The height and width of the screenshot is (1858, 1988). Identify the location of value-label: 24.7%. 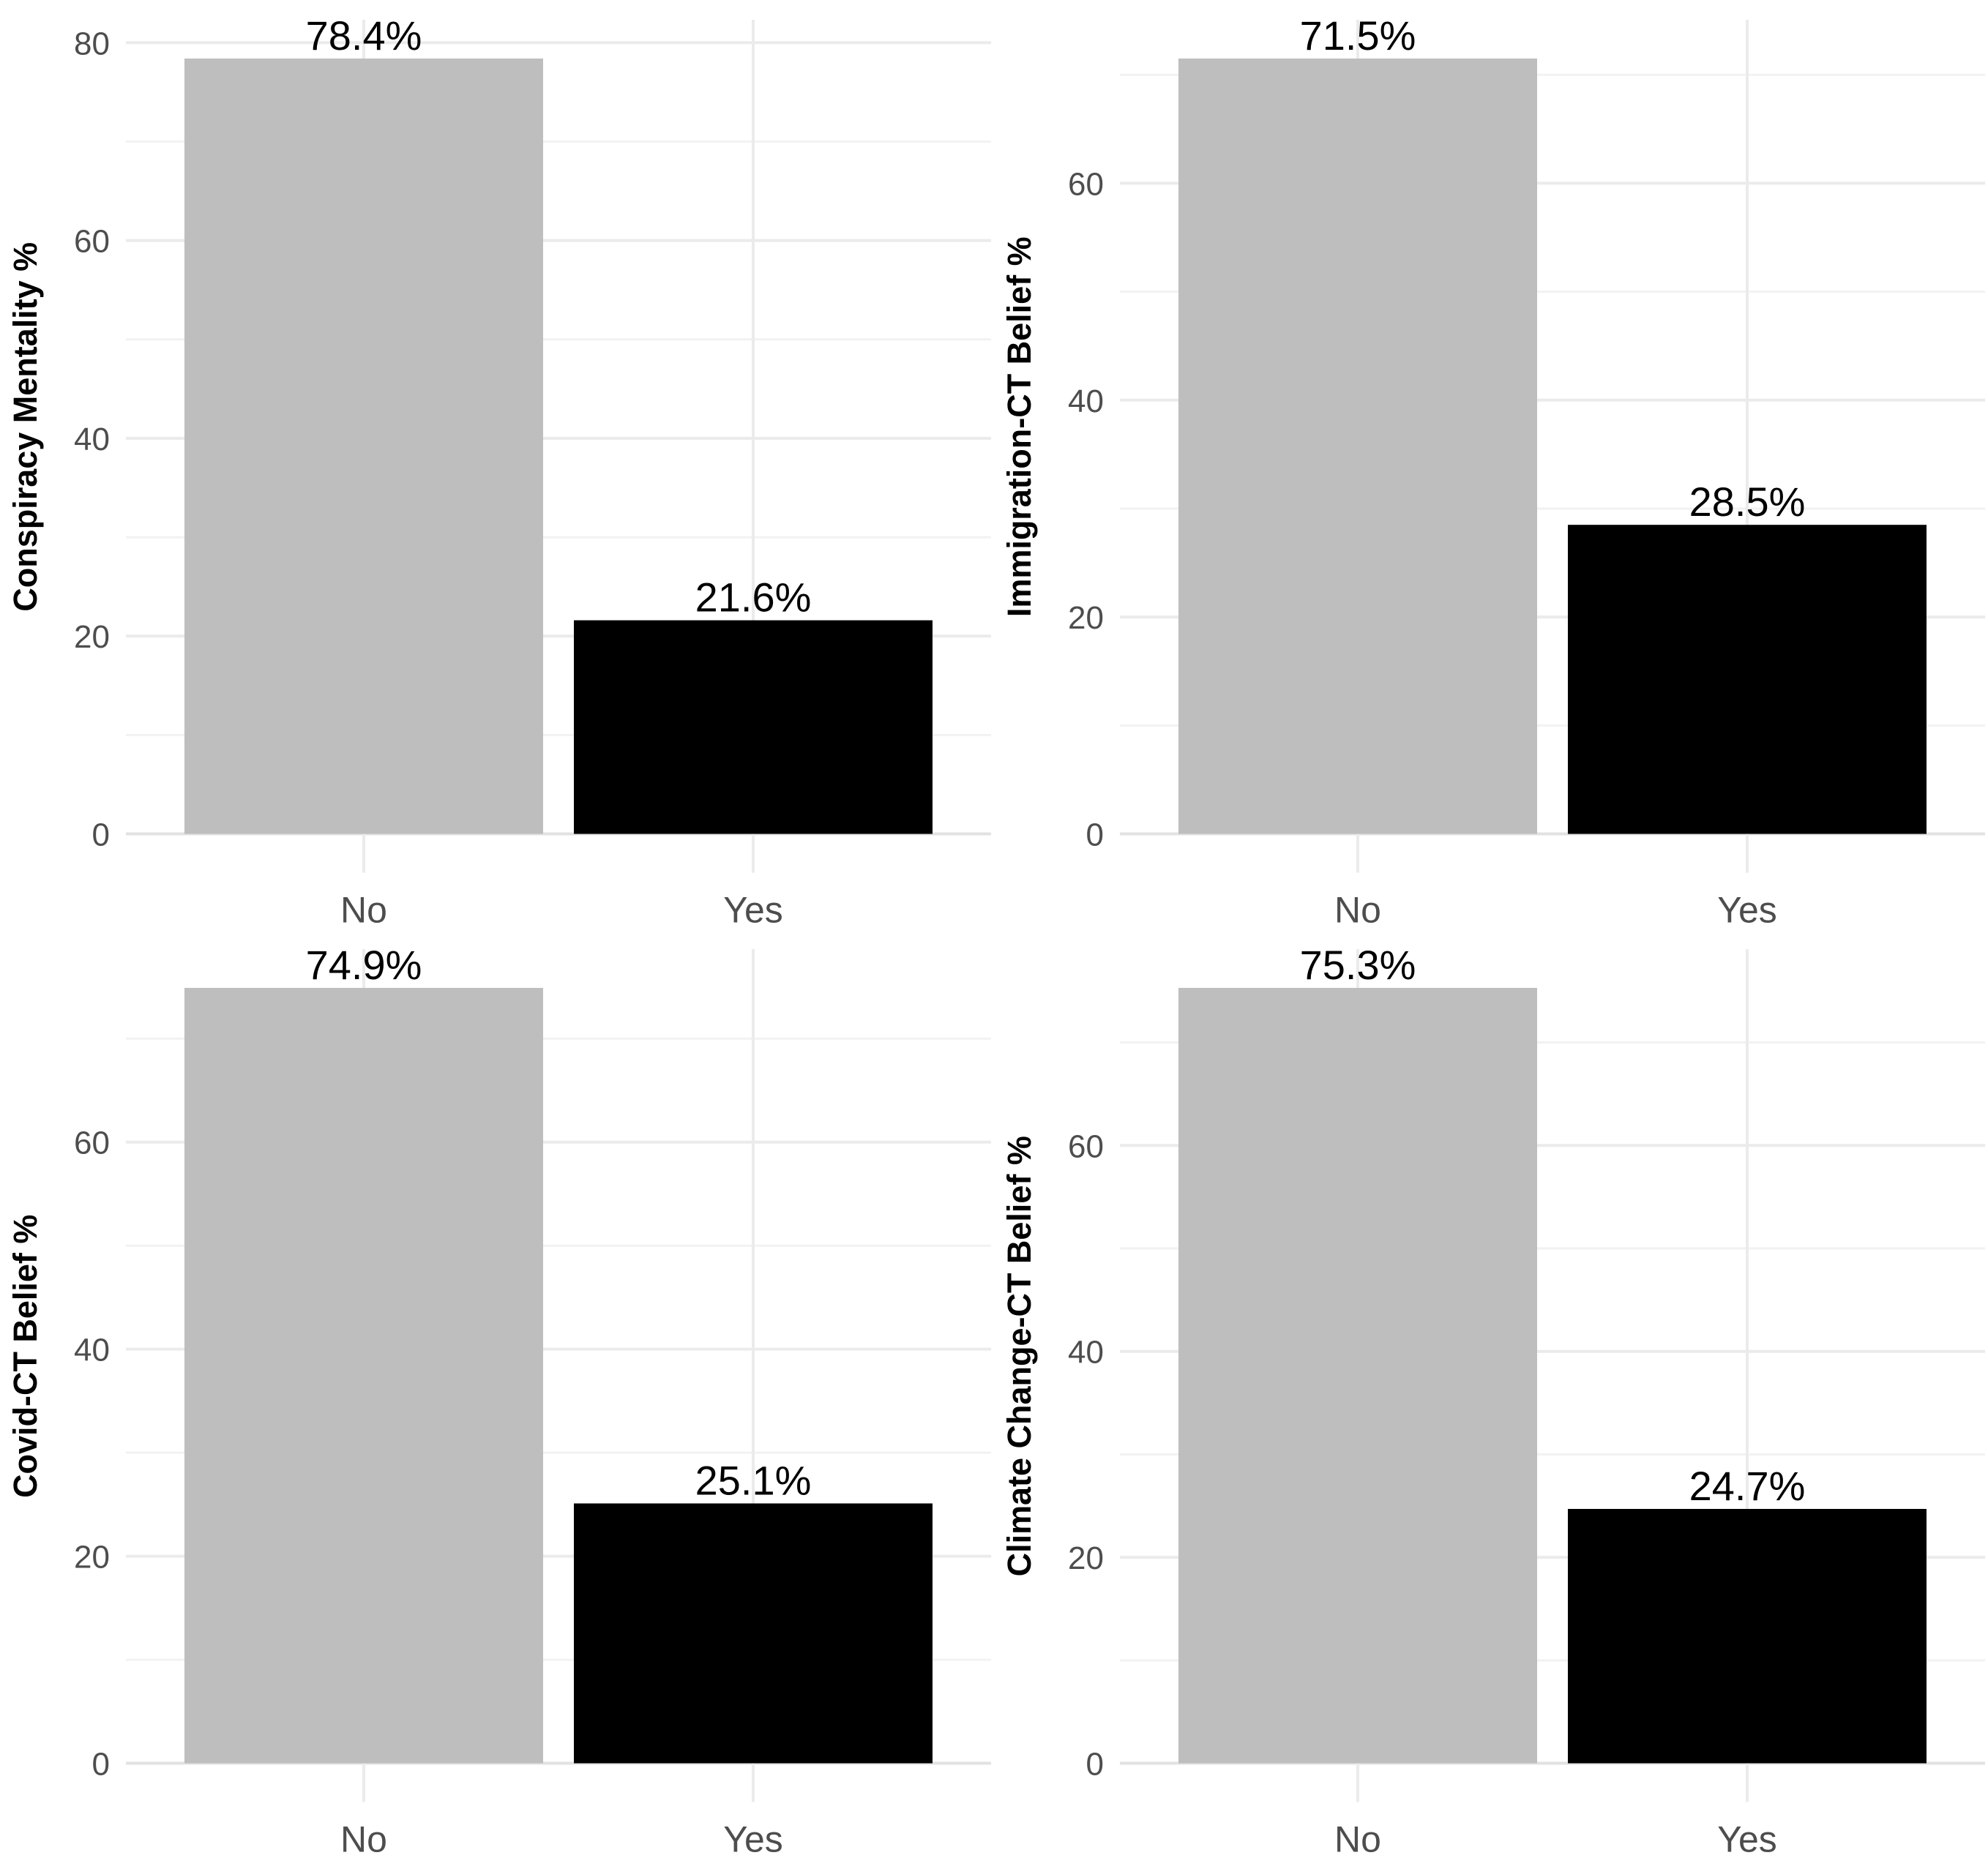
(1747, 1486).